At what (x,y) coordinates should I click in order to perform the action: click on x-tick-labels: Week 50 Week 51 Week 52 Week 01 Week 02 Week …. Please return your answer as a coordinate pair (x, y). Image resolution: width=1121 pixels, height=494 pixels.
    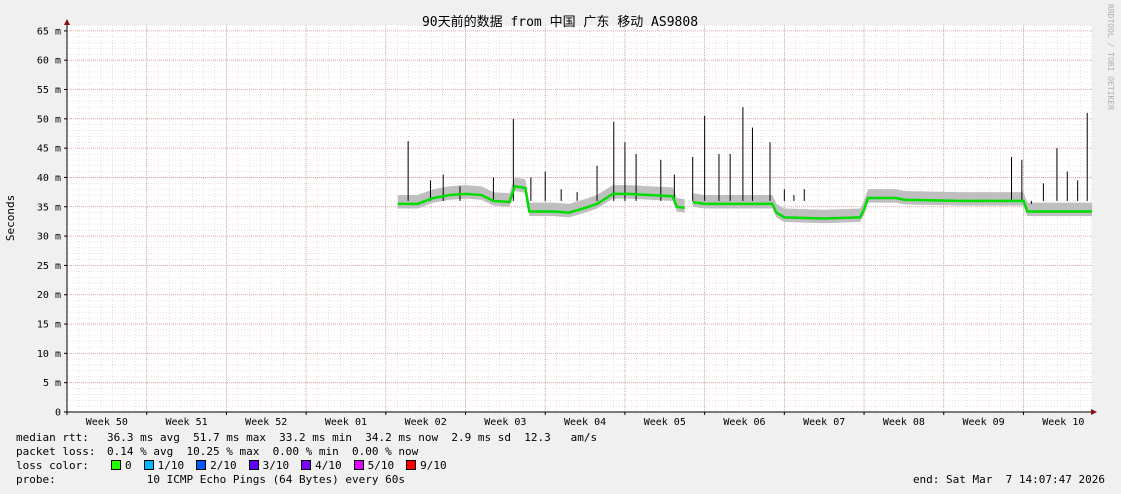
    Looking at the image, I should click on (575, 420).